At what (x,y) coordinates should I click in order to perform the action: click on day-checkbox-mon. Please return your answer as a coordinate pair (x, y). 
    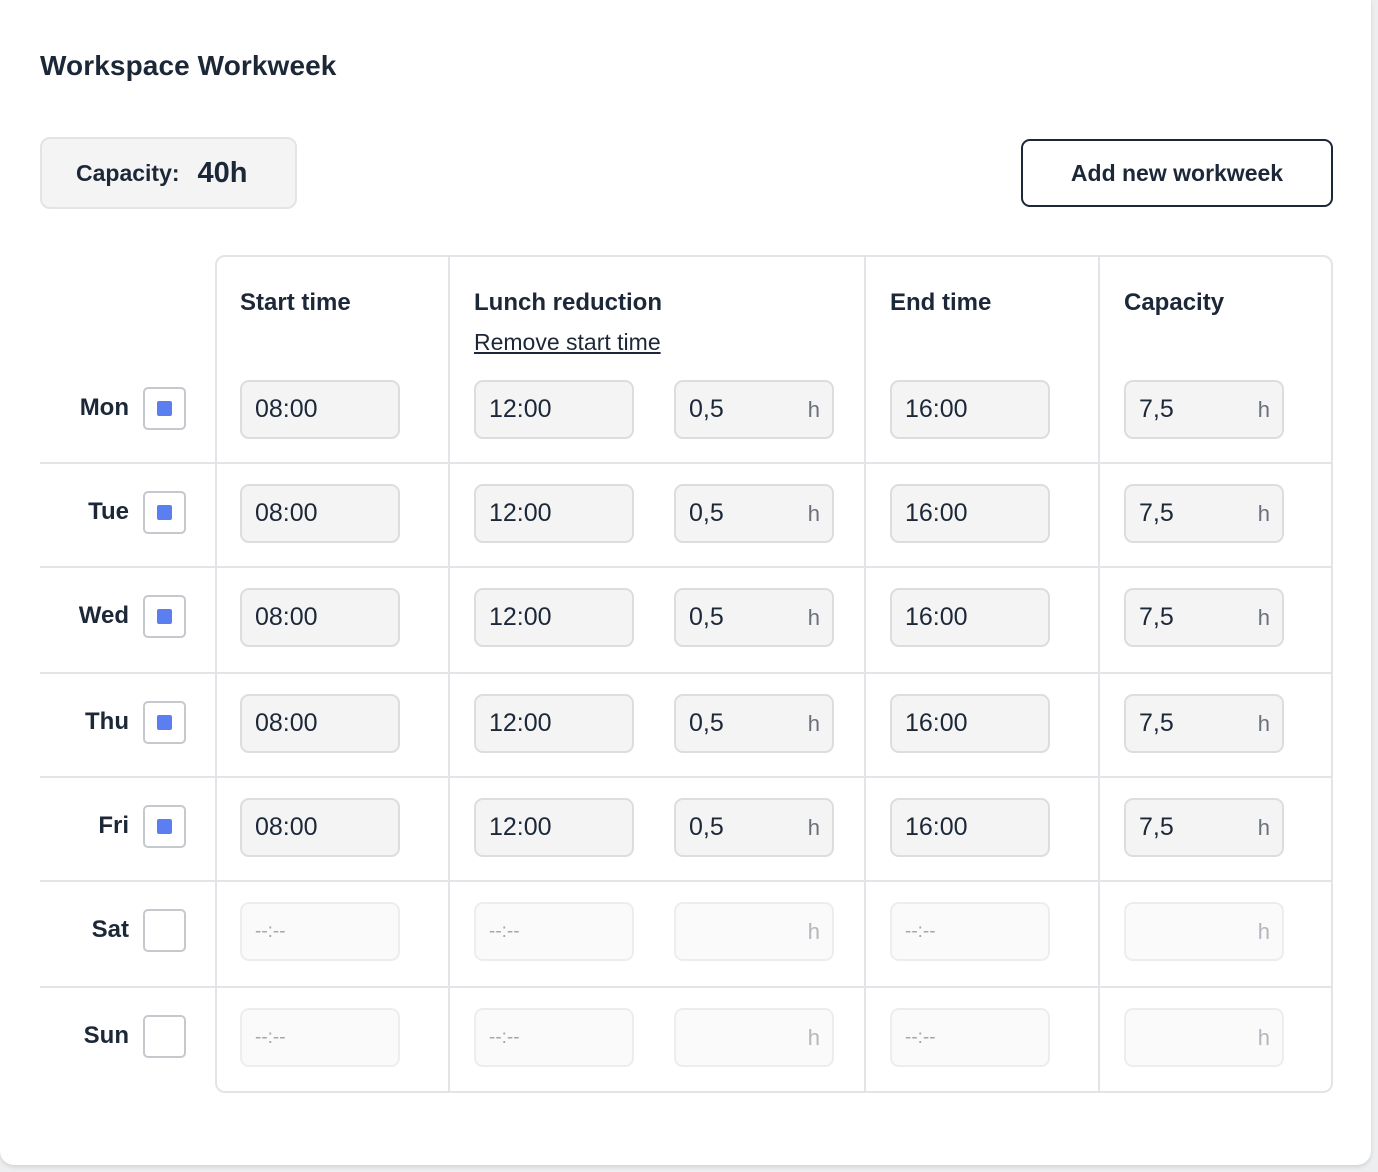
    Looking at the image, I should click on (164, 408).